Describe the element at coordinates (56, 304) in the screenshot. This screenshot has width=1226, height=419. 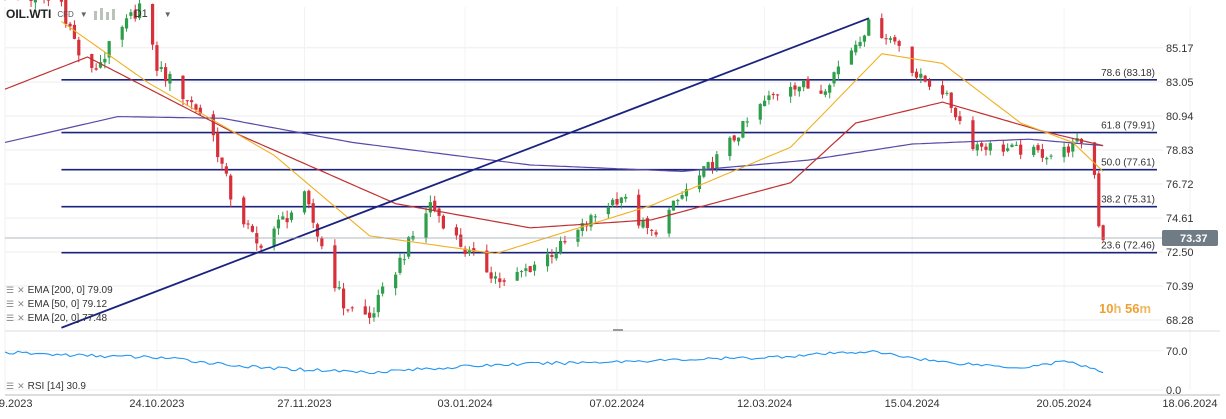
I see `legend-ema50: ☰ ✕ EMA [50, 0] 79.12` at that location.